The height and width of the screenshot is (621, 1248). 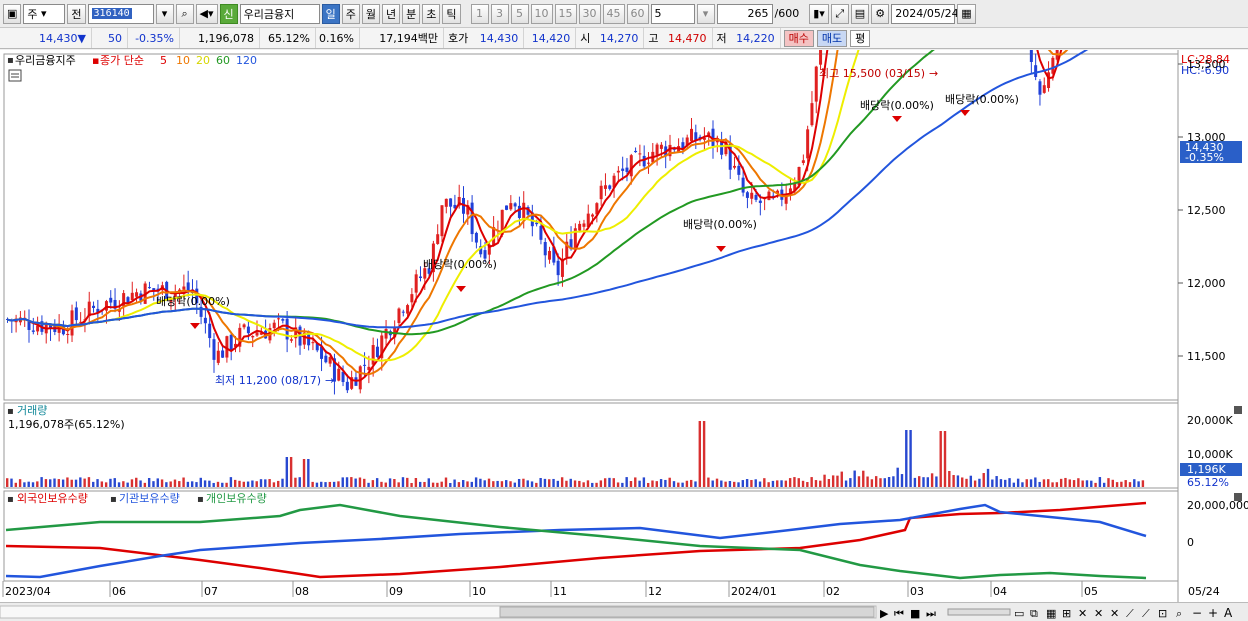 What do you see at coordinates (228, 13) in the screenshot?
I see `new-badge: 신` at bounding box center [228, 13].